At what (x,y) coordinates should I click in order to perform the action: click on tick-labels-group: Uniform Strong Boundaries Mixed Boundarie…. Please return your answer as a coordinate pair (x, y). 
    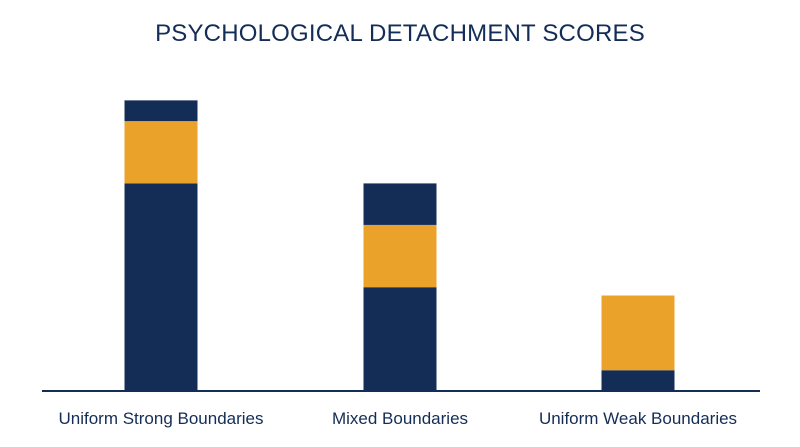
    Looking at the image, I should click on (397, 418).